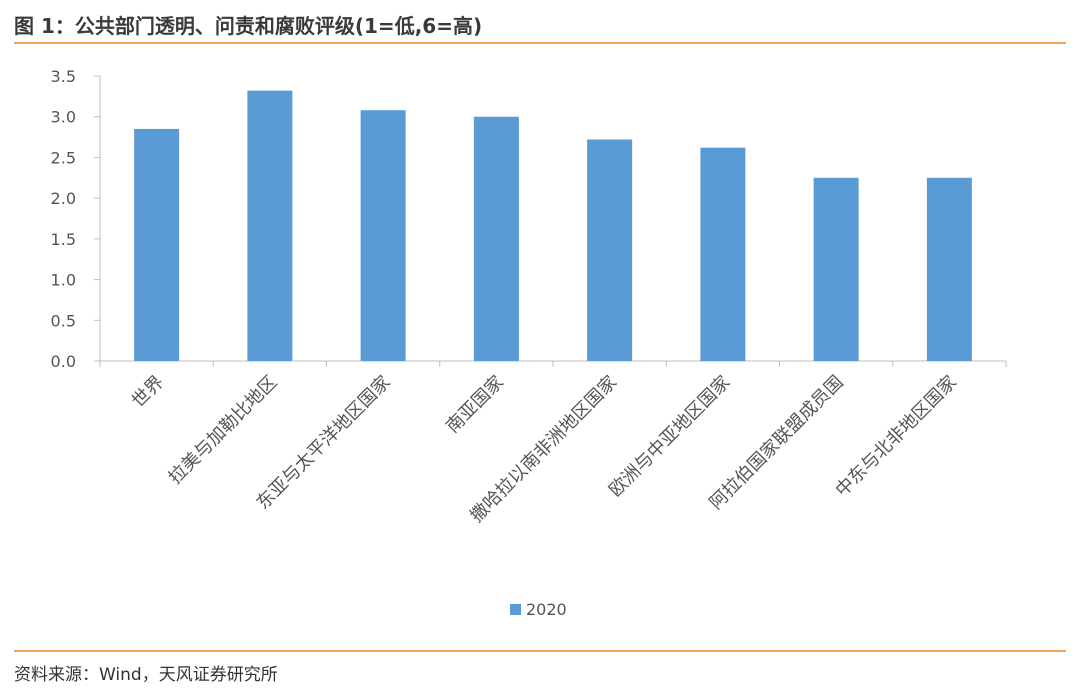  Describe the element at coordinates (475, 405) in the screenshot. I see `x-category-label: 南亚国家` at that location.